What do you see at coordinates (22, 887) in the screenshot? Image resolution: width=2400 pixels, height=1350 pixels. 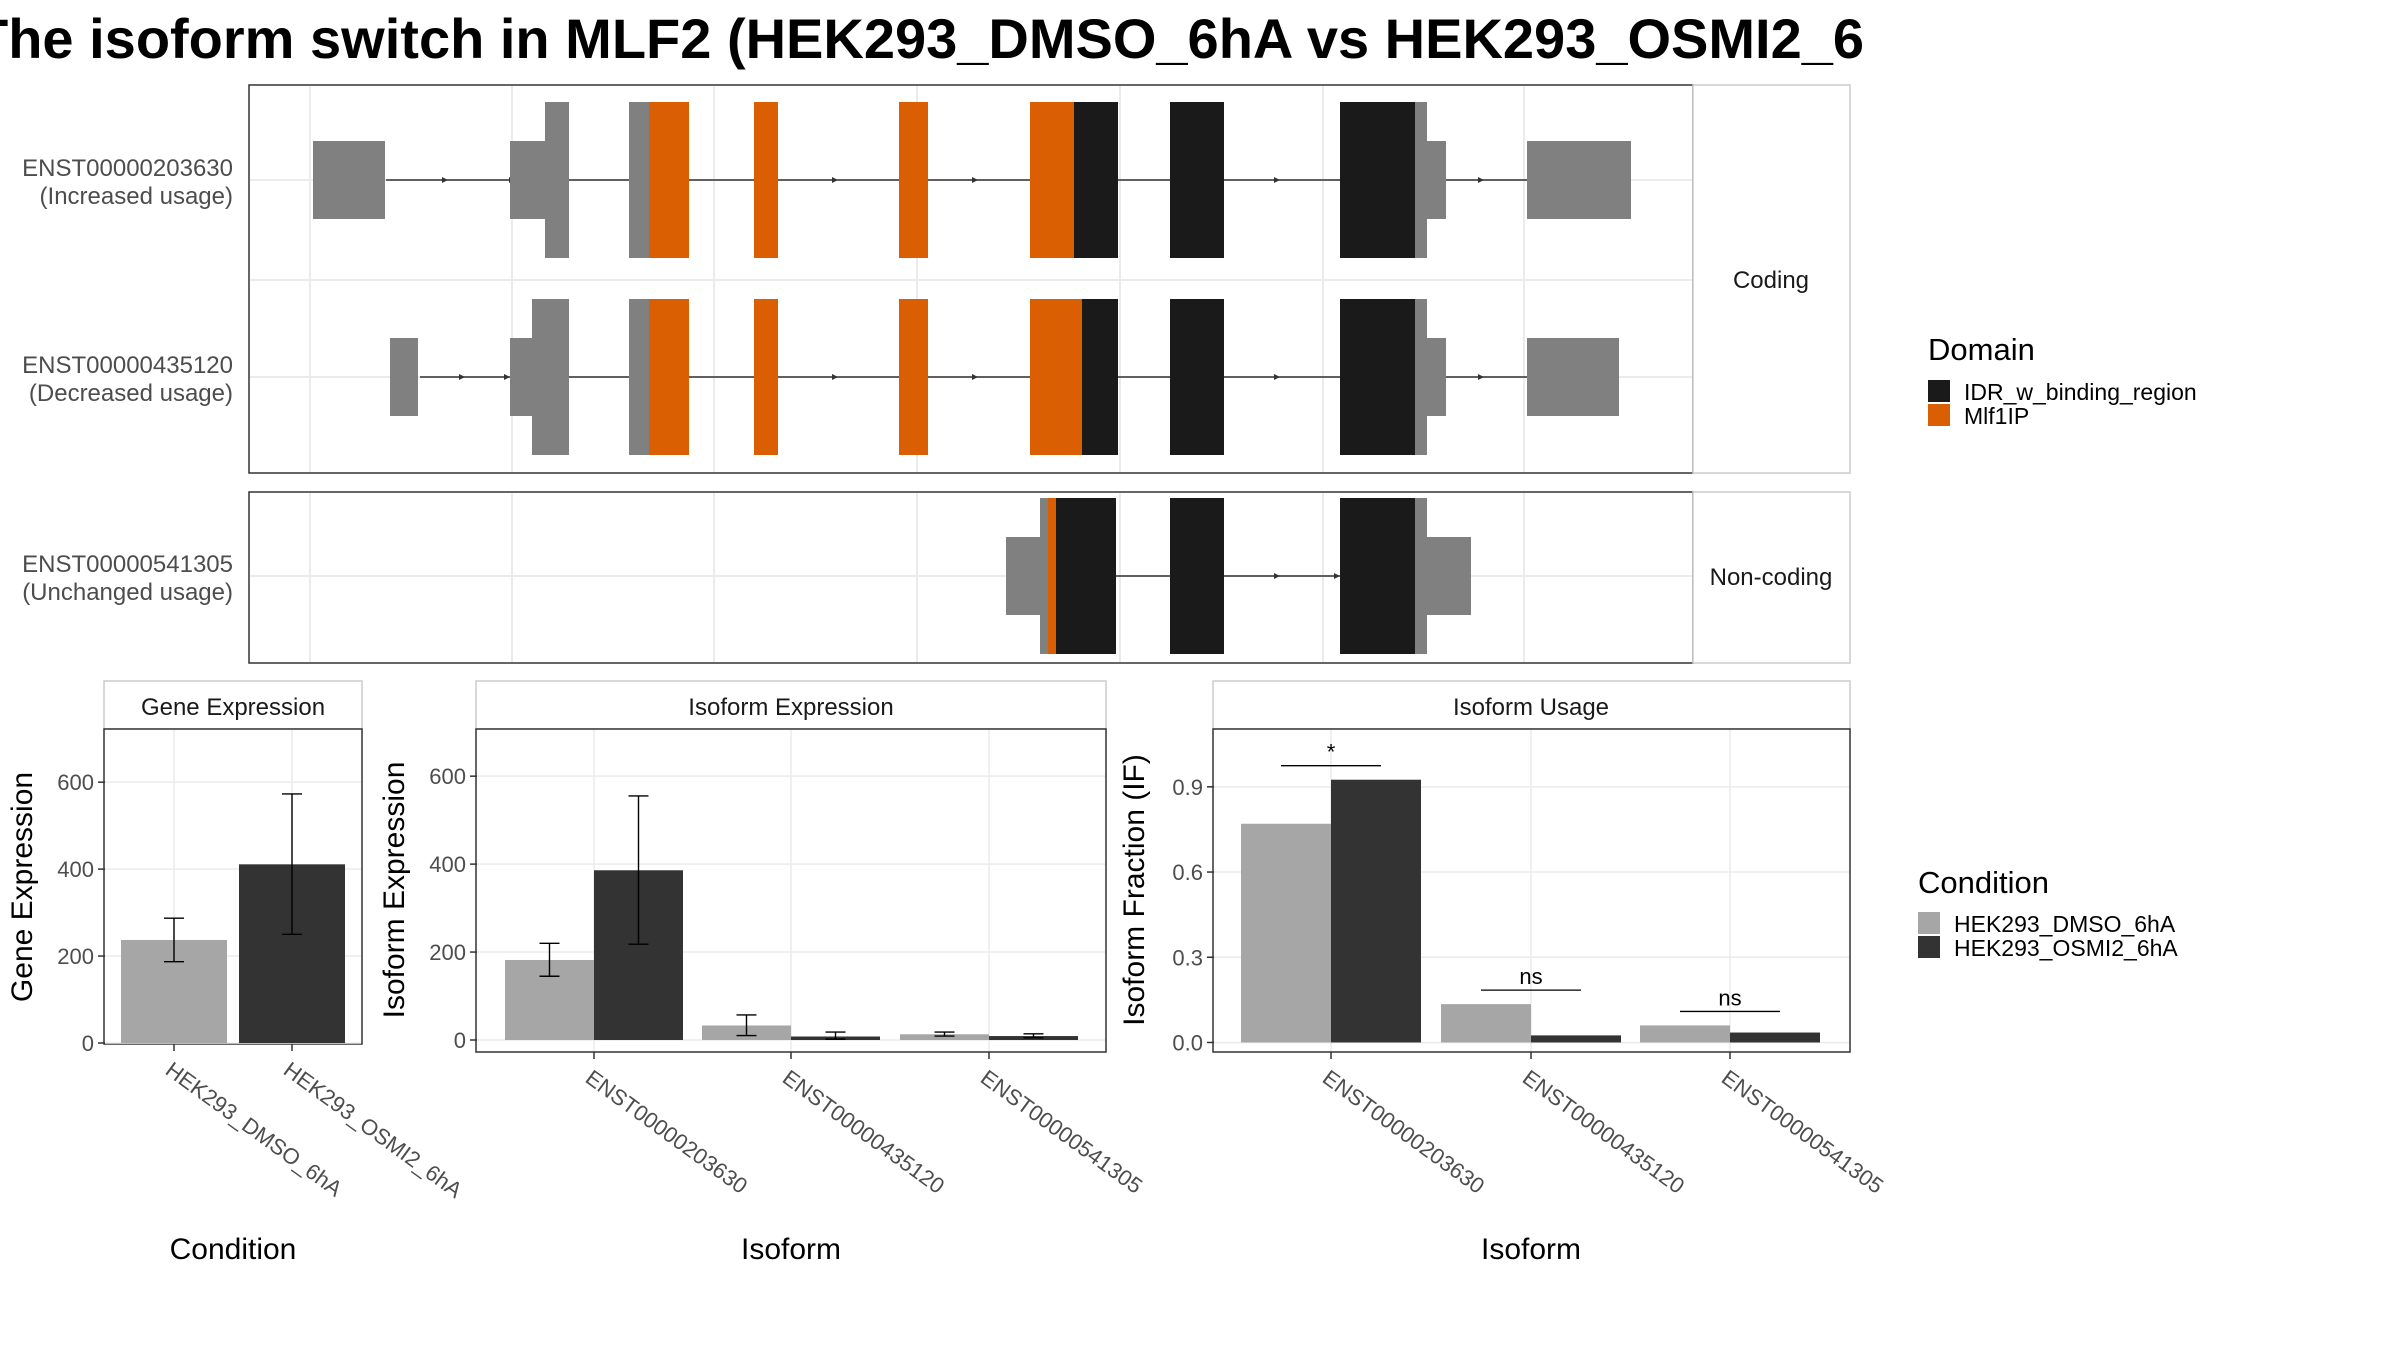 I see `gene-expression-ylabel: Gene Expression` at bounding box center [22, 887].